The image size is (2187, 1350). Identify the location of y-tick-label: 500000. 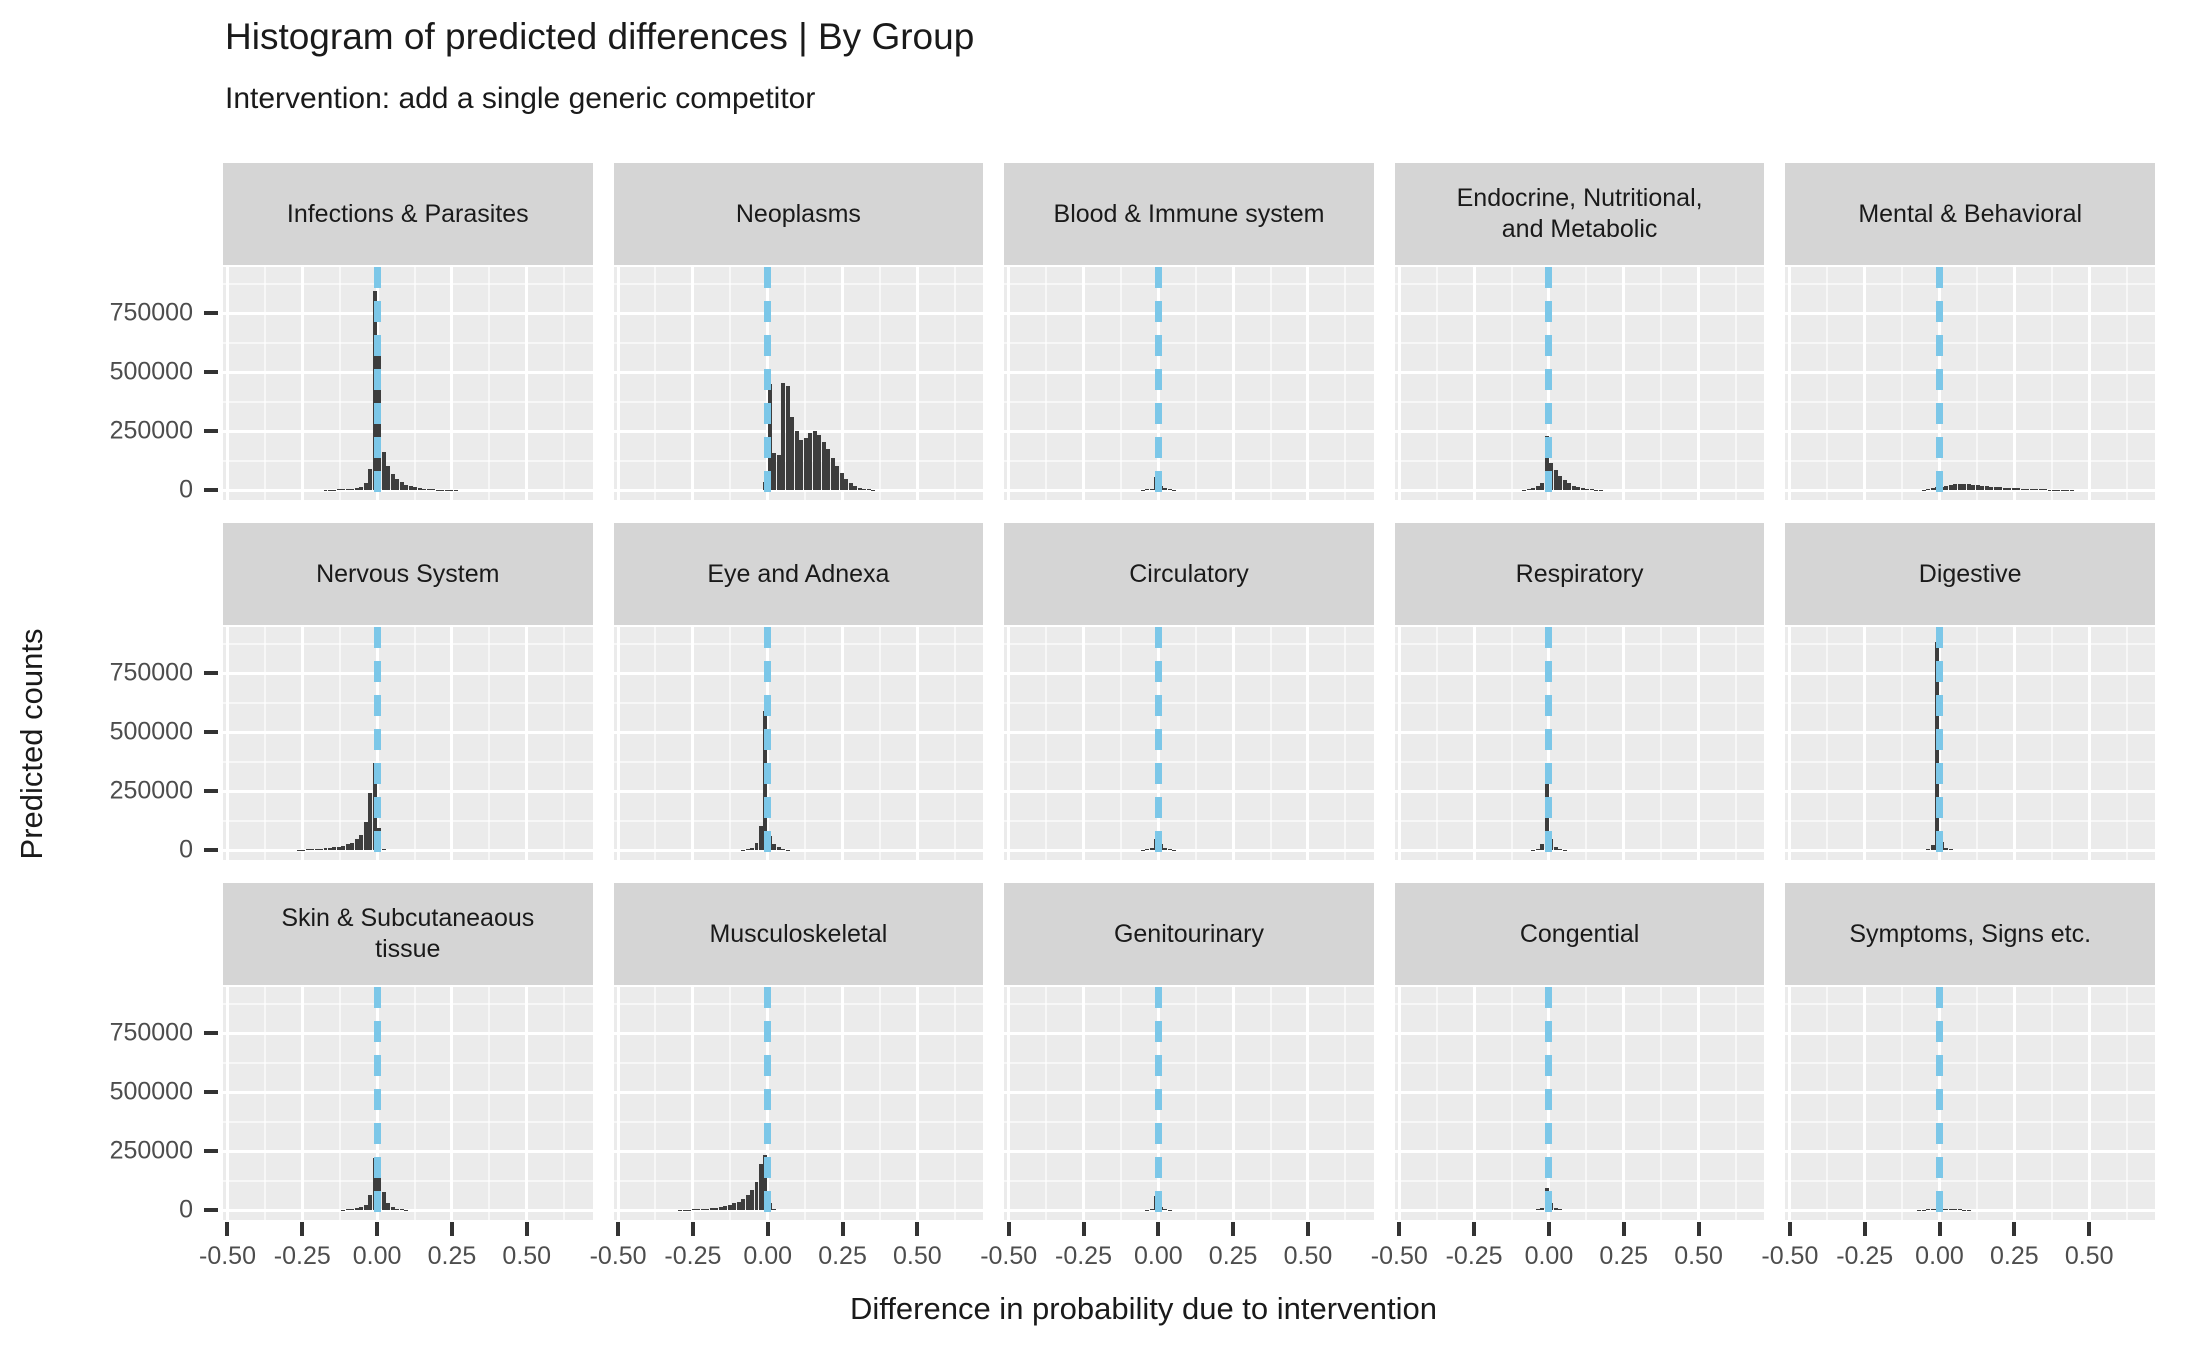
(151, 1091).